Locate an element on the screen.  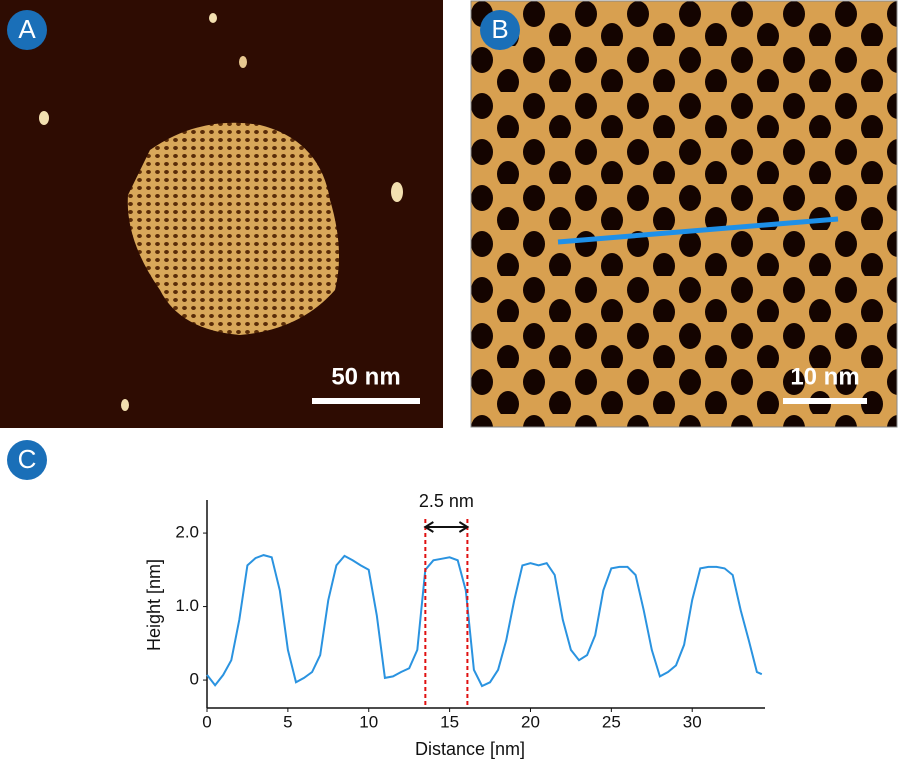
x-tick-label: 5 is located at coordinates (287, 721).